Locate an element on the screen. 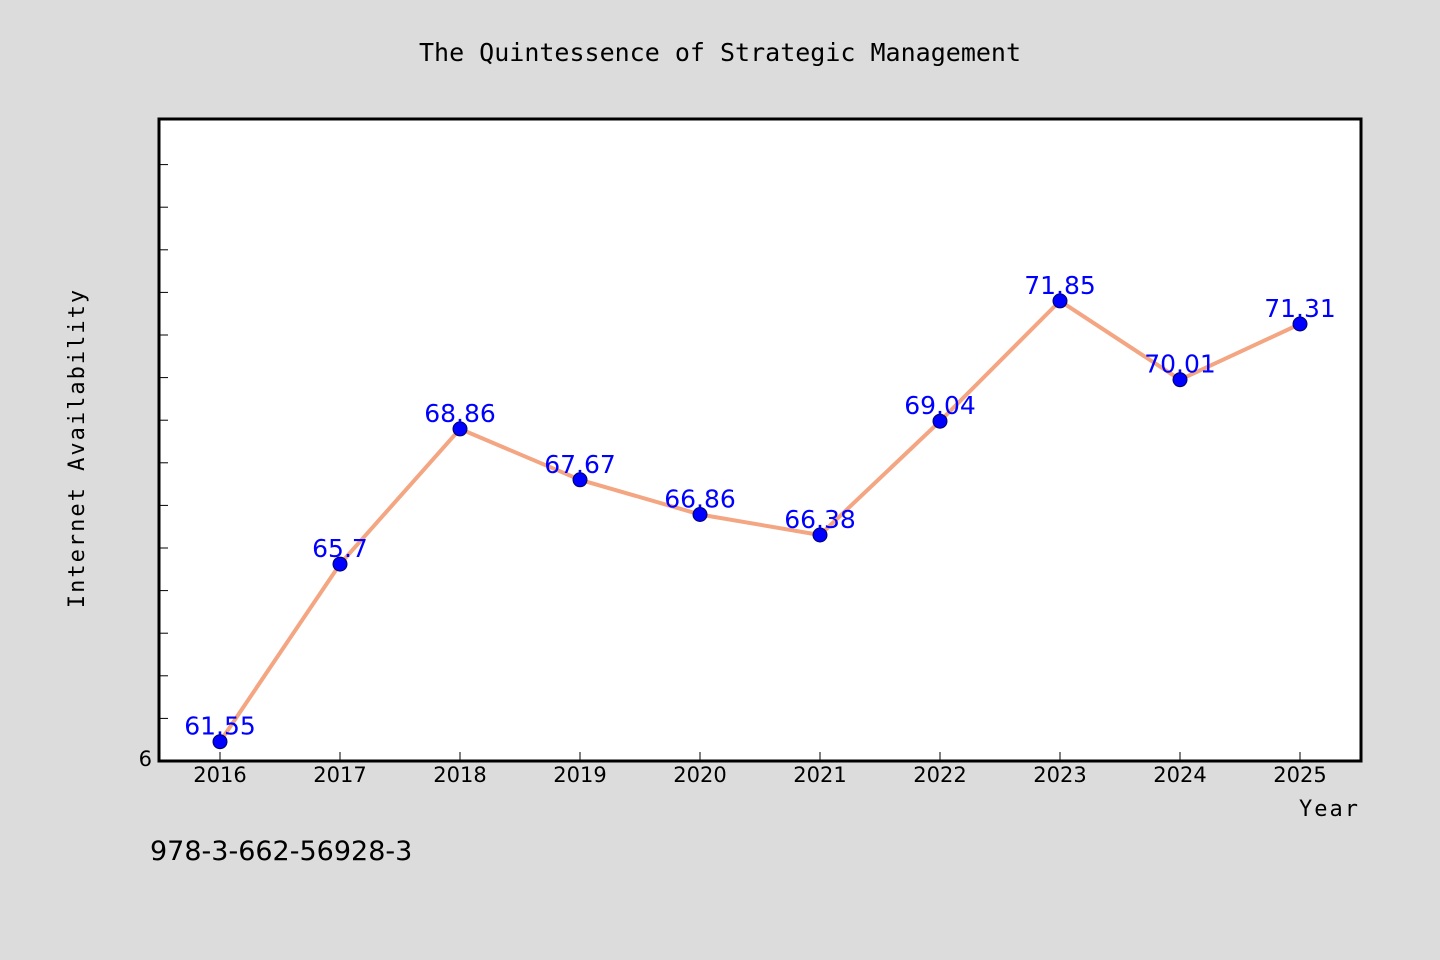  x-tick-label: 2025 is located at coordinates (1299, 775).